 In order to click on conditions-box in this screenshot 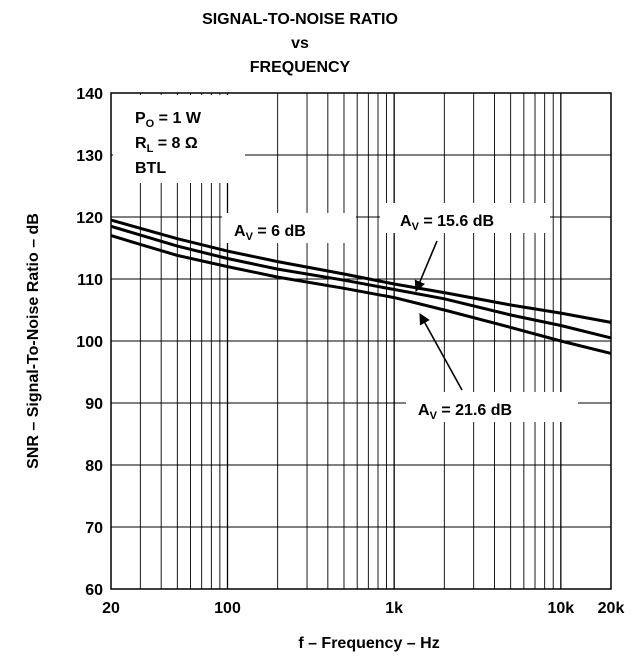, I will do `click(179, 139)`.